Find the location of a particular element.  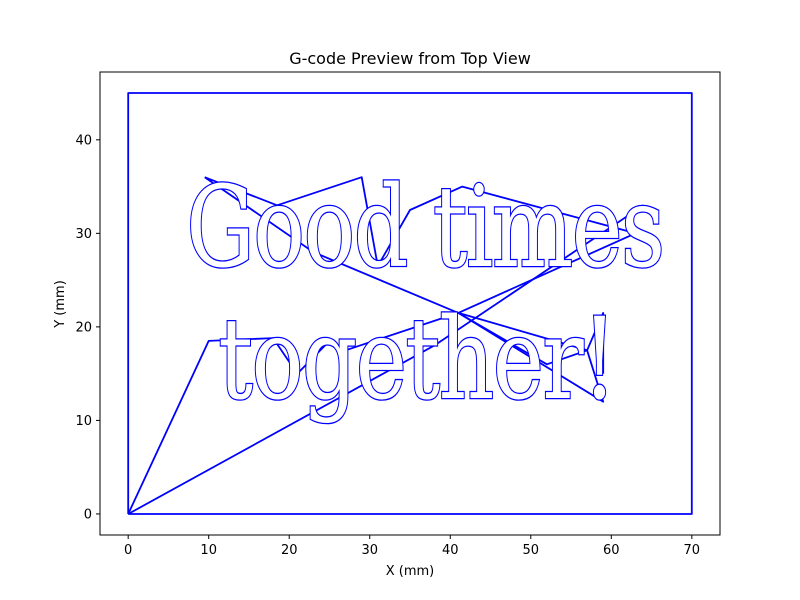

y-tick-label: 0 is located at coordinates (88, 514).